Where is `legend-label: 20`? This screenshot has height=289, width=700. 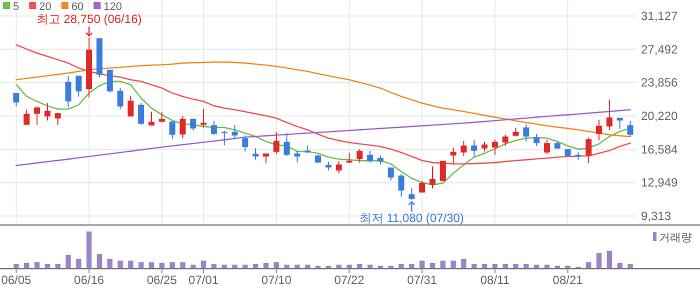
legend-label: 20 is located at coordinates (45, 7).